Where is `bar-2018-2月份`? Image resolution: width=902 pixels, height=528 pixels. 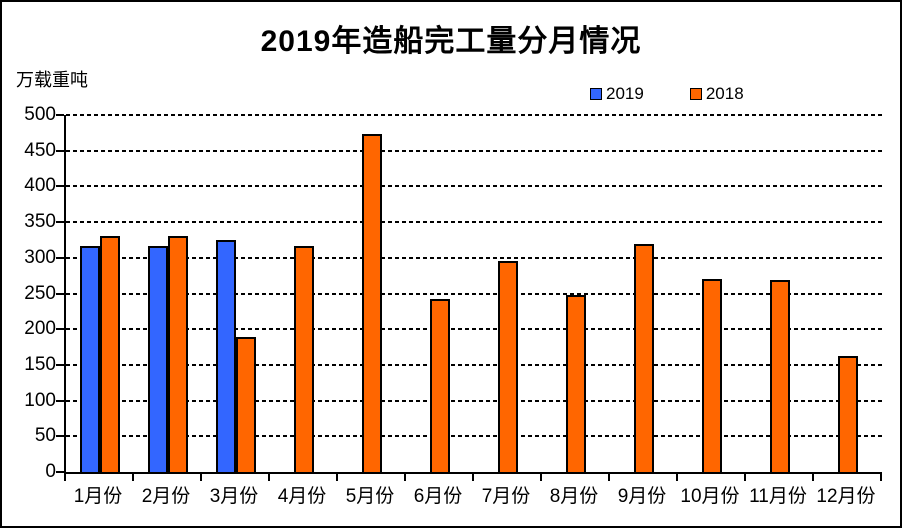 bar-2018-2月份 is located at coordinates (178, 354).